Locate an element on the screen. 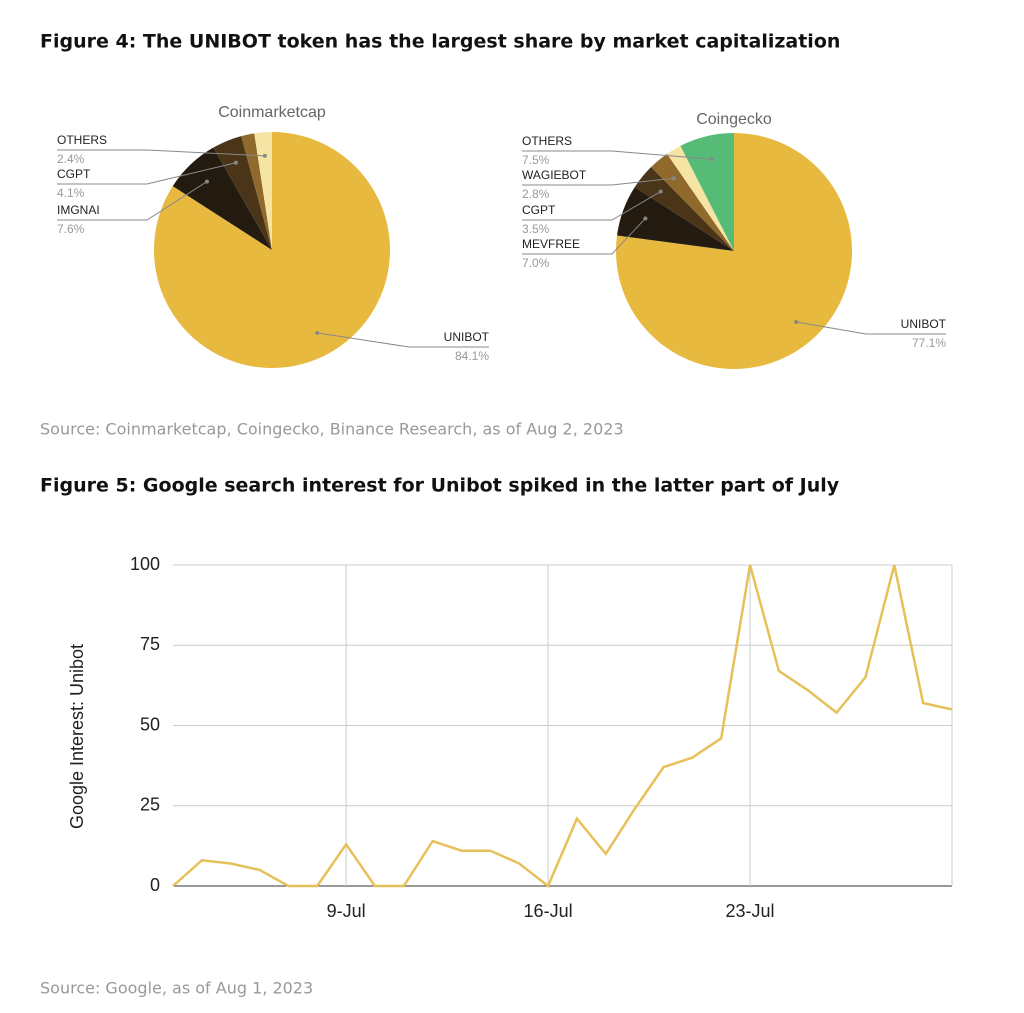 The height and width of the screenshot is (1013, 1024). pie-title: Coinmarketcap is located at coordinates (272, 112).